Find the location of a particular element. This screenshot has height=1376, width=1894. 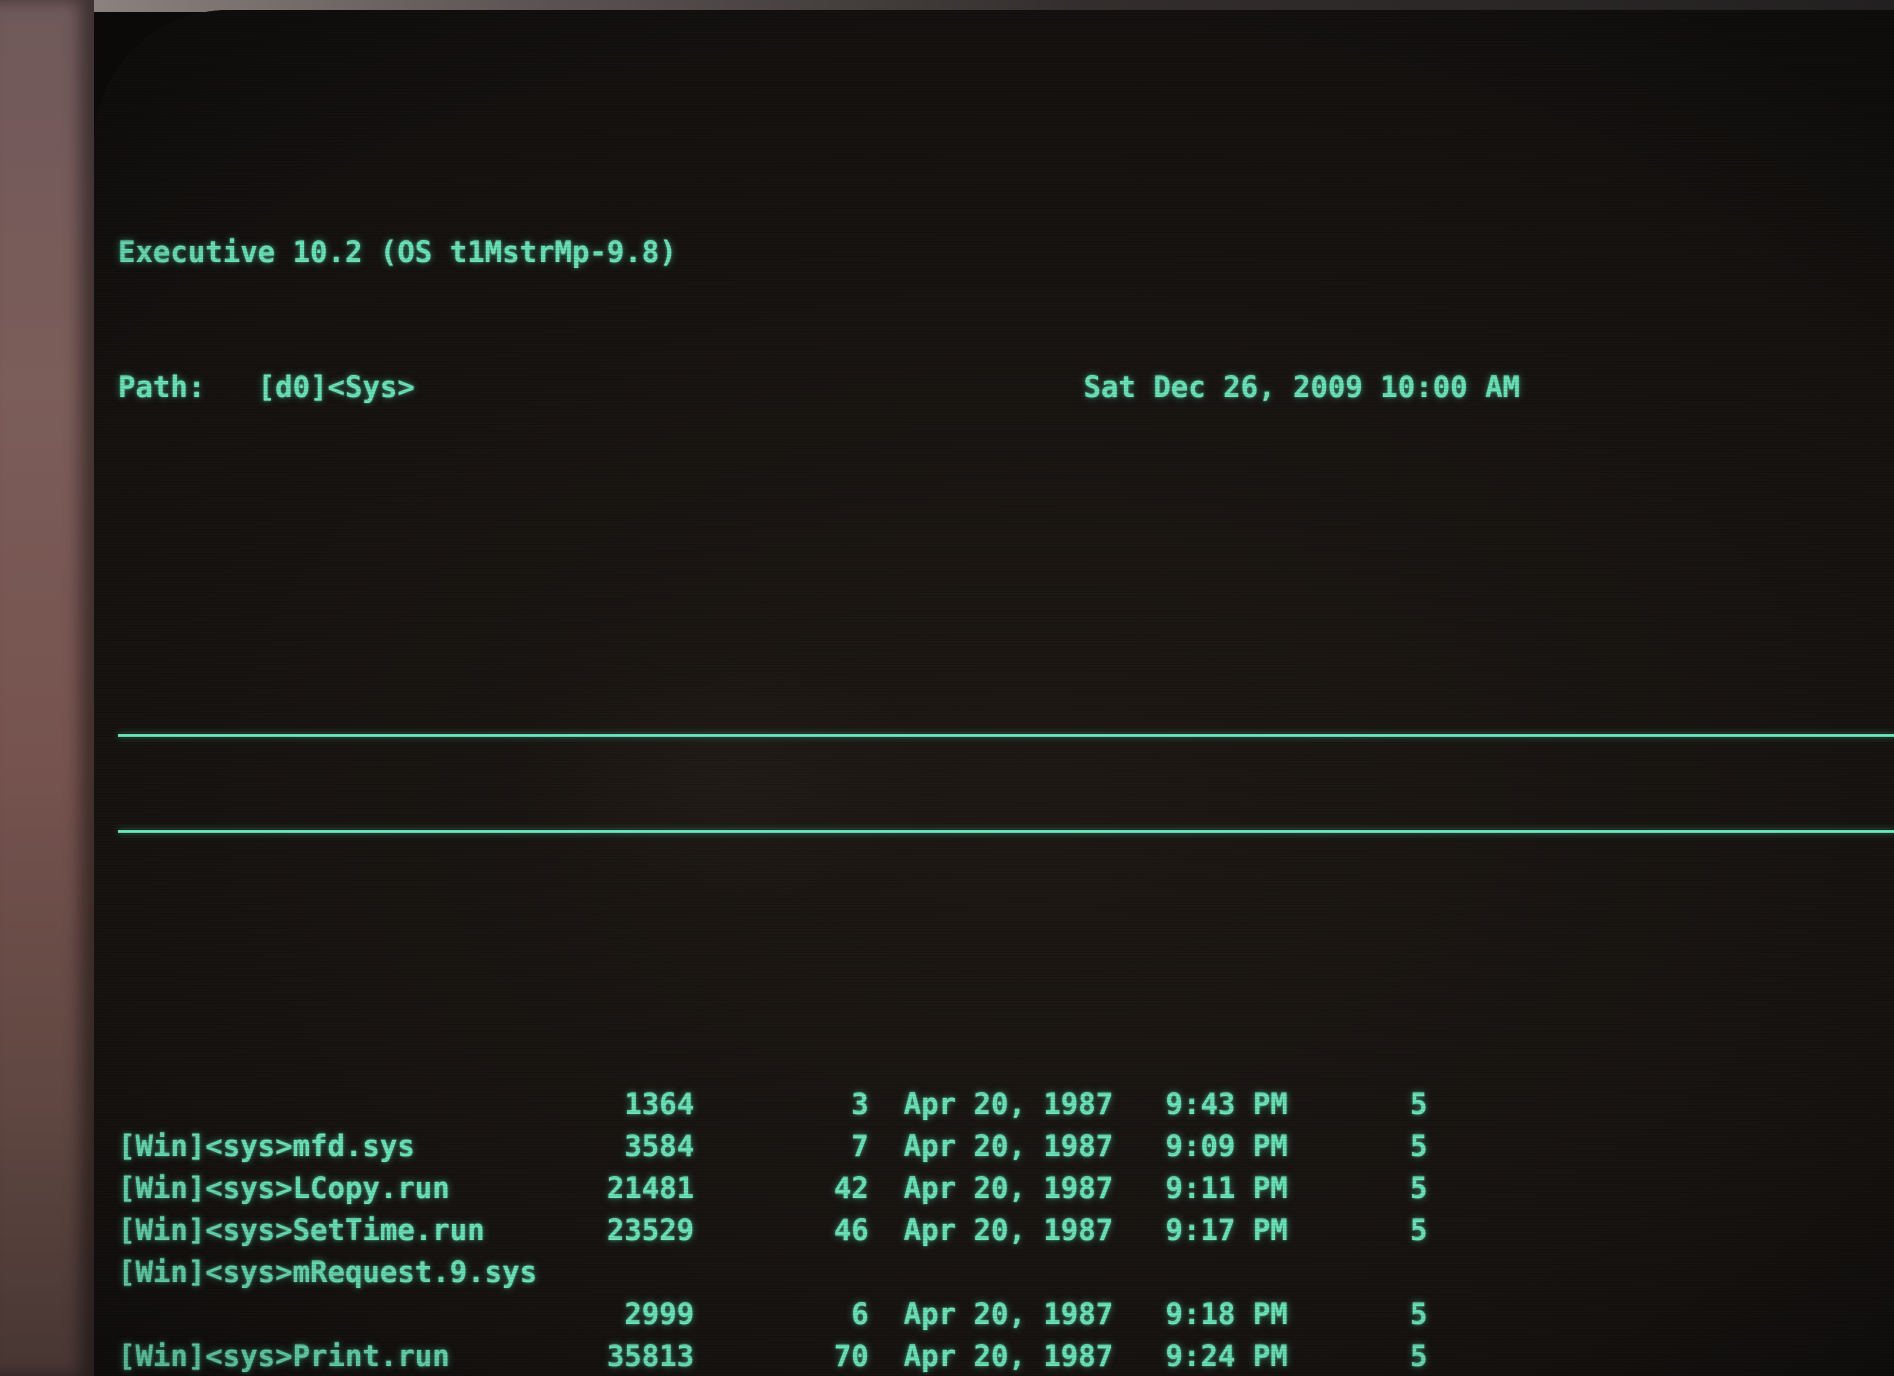

monitor-case-top is located at coordinates (994, 6).